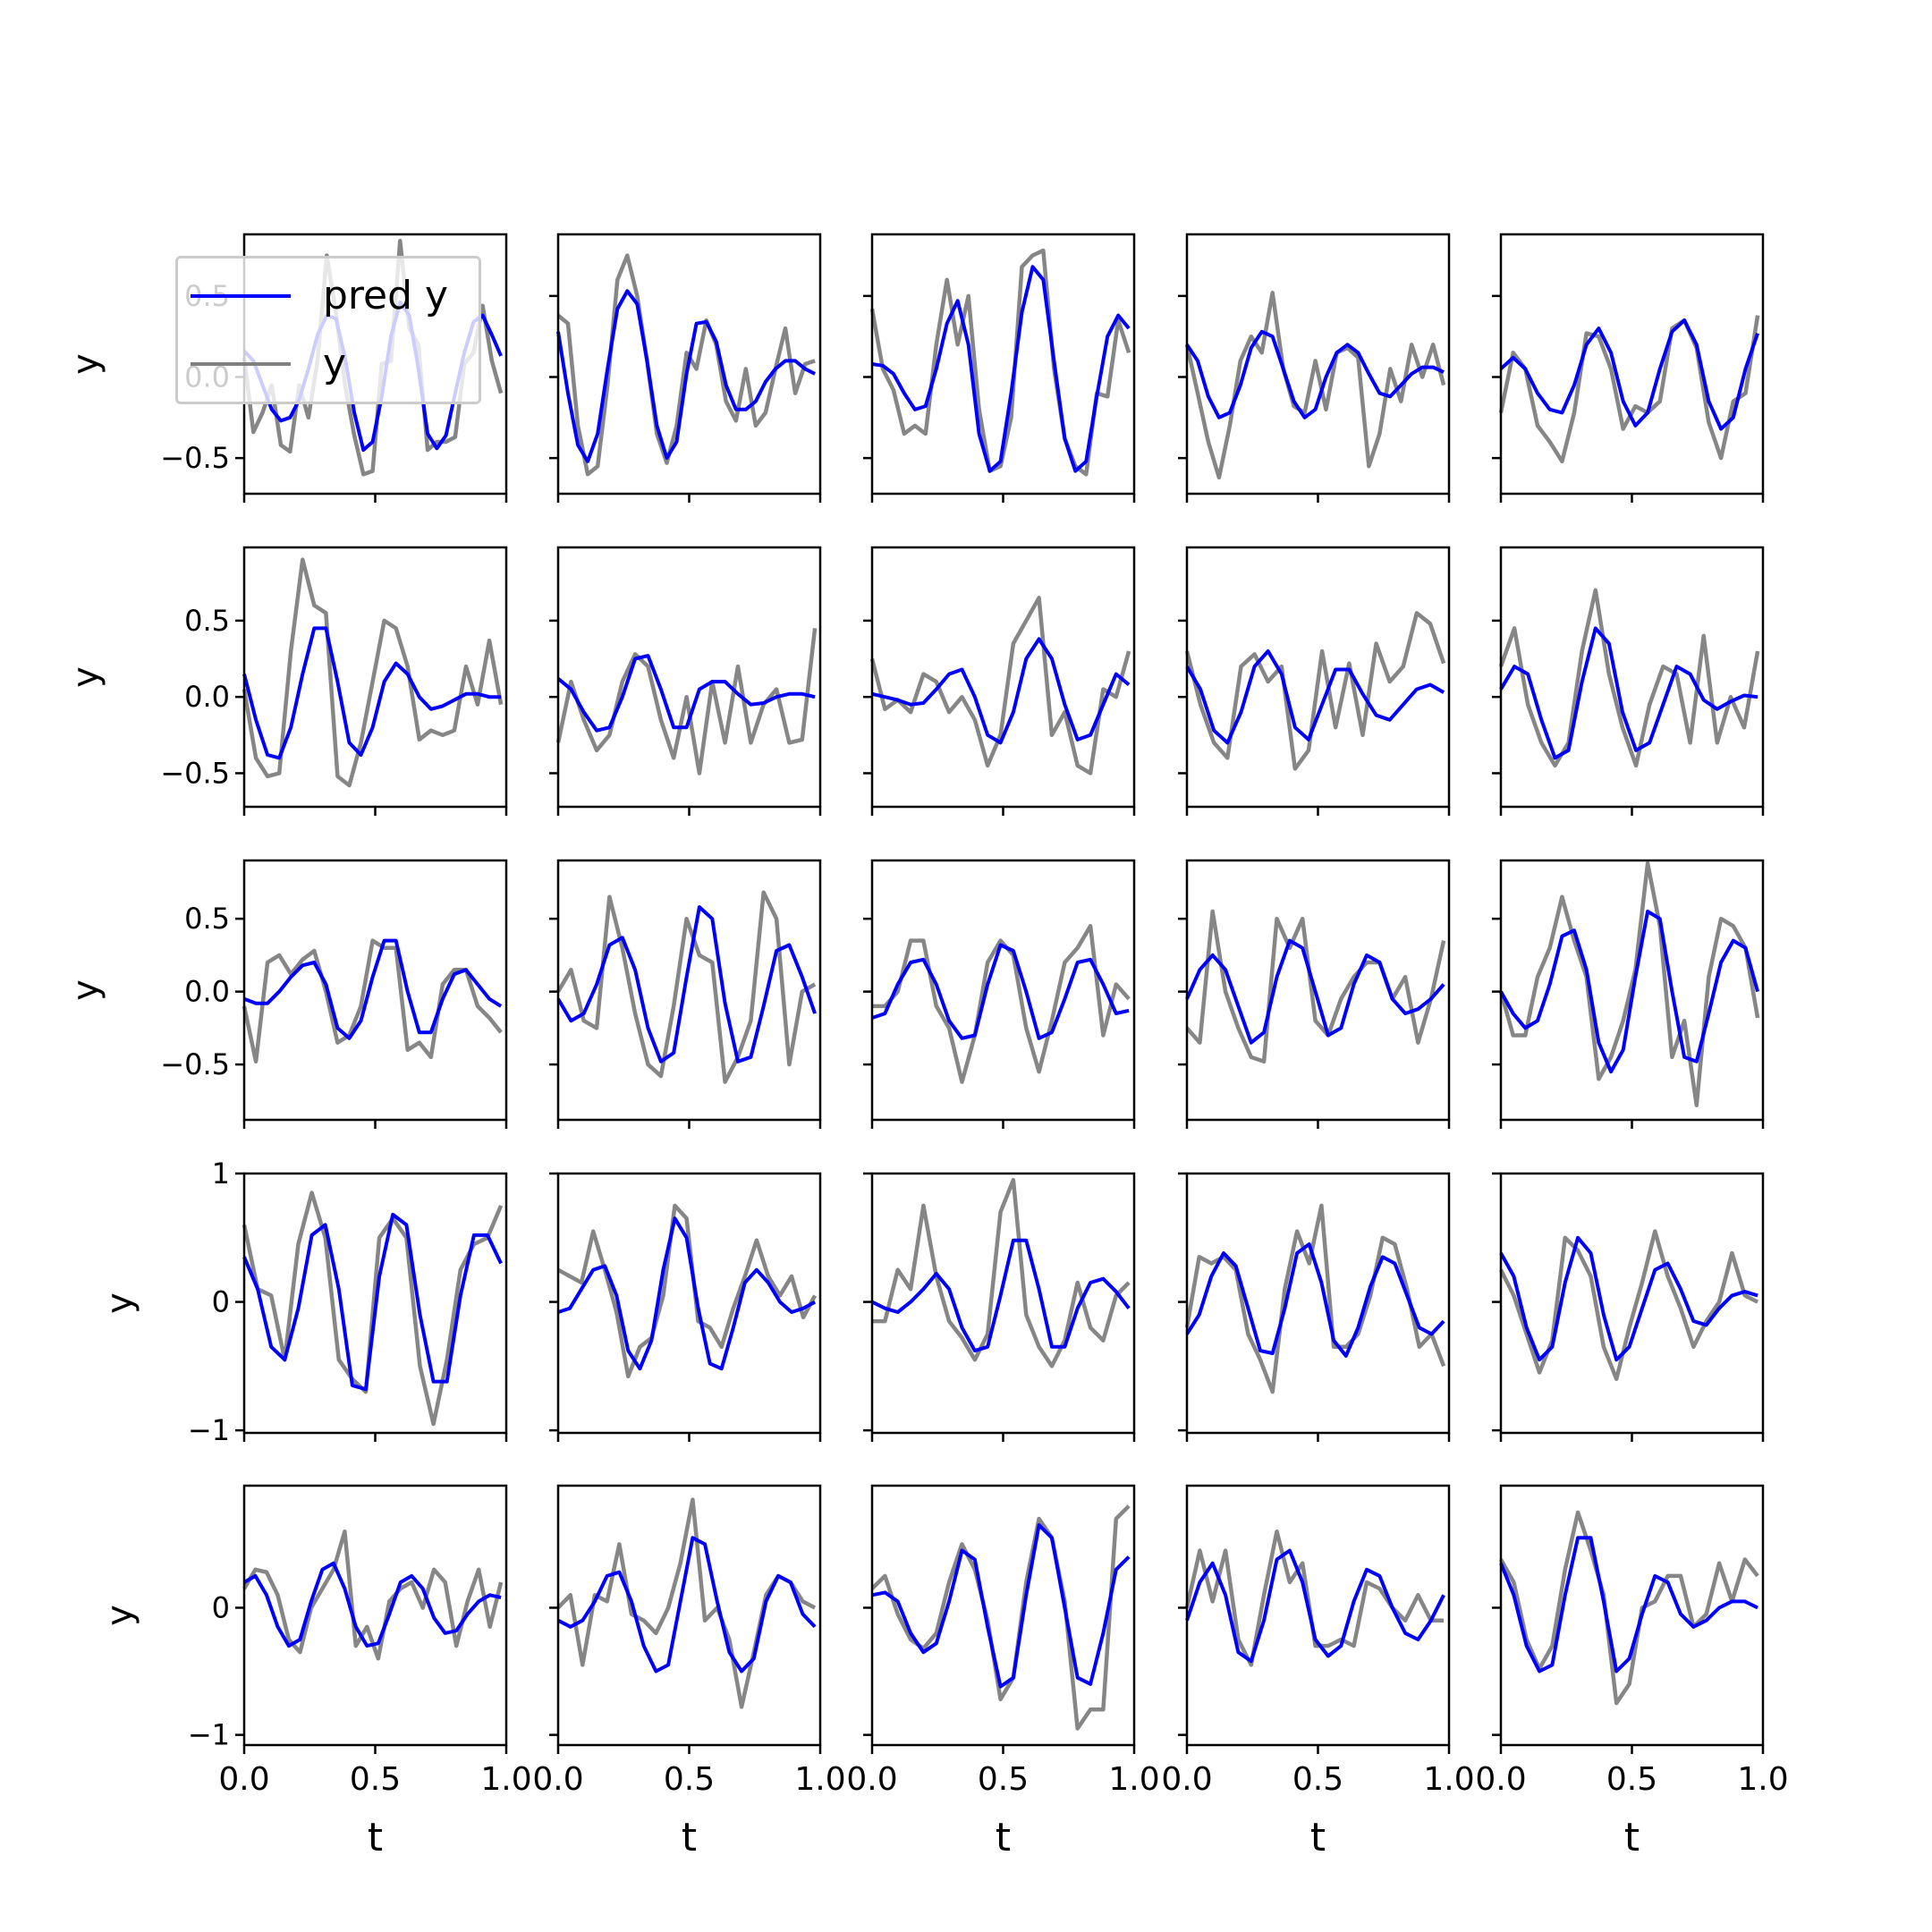  I want to click on subplot-5-2: 0.0 0.5 1.0 t, so click(689, 1672).